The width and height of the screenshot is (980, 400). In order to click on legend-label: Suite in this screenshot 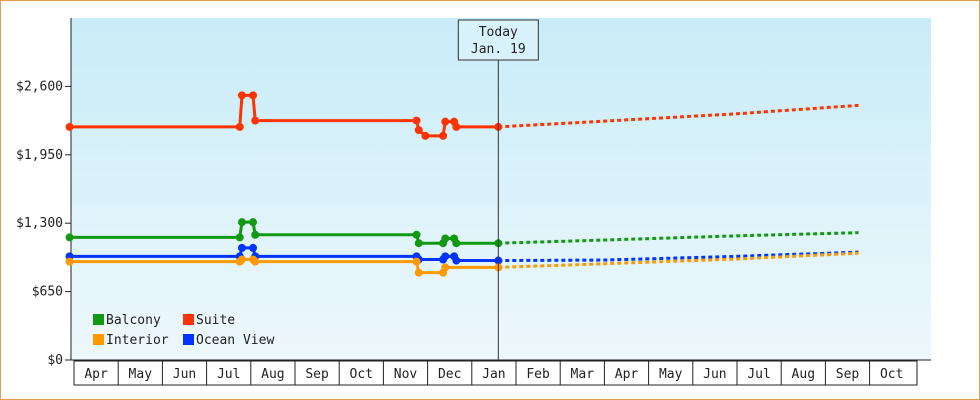, I will do `click(215, 320)`.